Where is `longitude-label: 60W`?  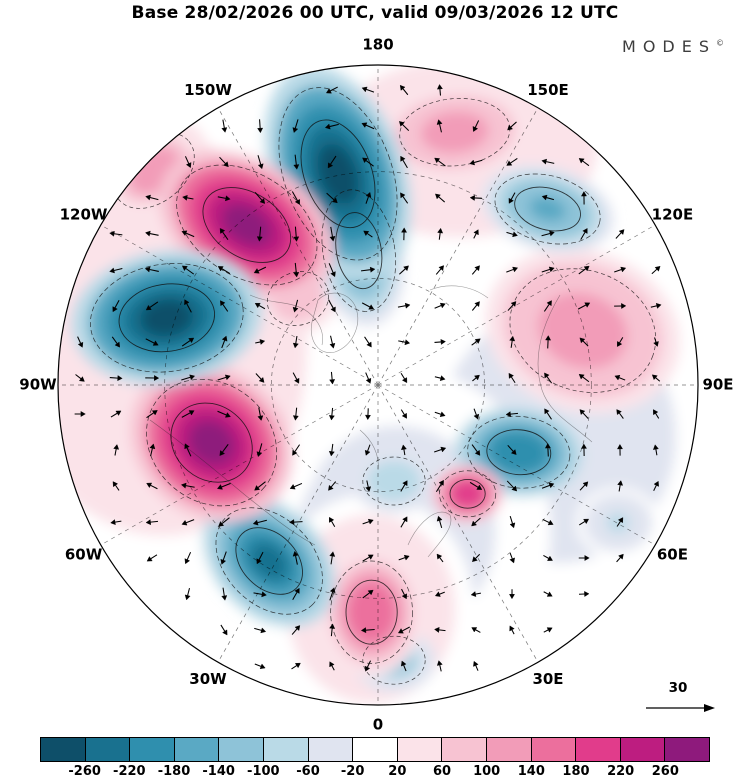 longitude-label: 60W is located at coordinates (84, 555).